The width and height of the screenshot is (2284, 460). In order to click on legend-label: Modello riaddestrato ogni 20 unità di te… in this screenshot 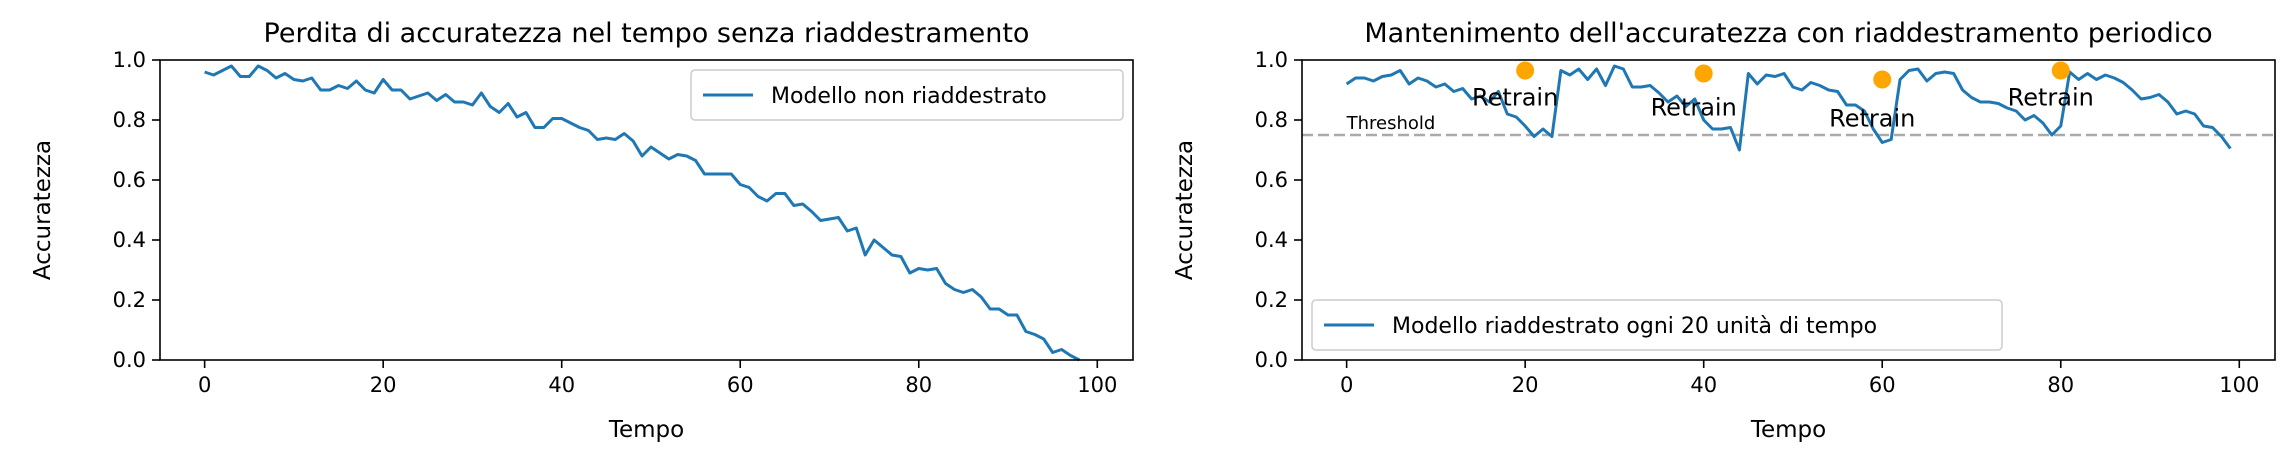, I will do `click(1634, 326)`.